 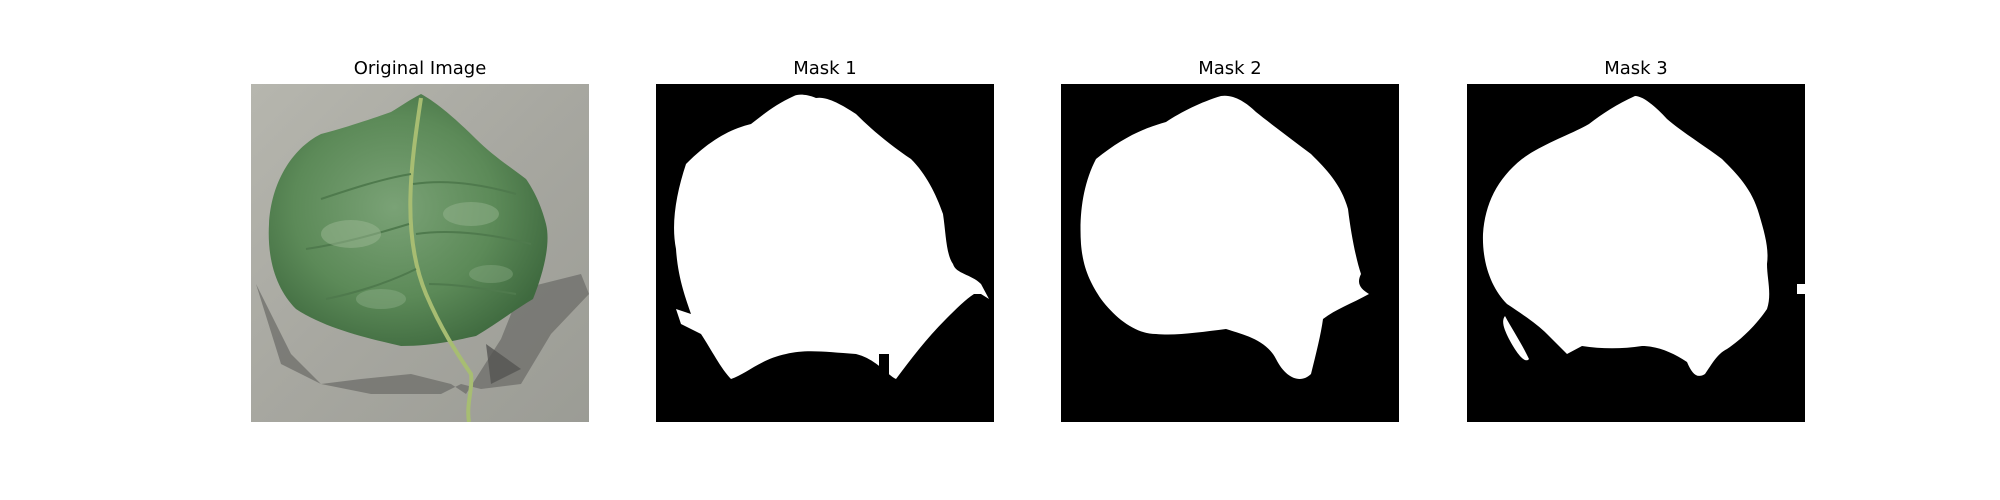 I want to click on panel-title: Mask 2, so click(x=1230, y=68).